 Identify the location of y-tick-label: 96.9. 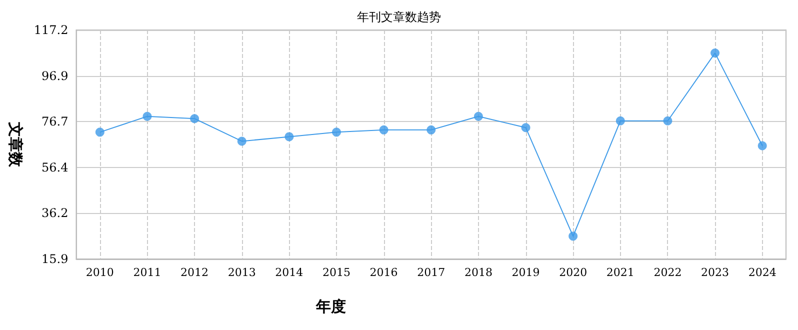
(55, 75).